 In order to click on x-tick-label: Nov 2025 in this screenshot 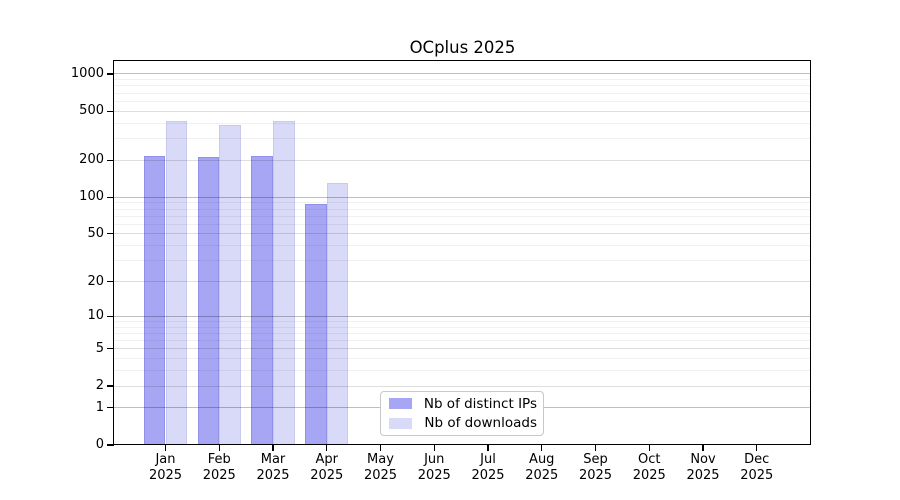, I will do `click(703, 467)`.